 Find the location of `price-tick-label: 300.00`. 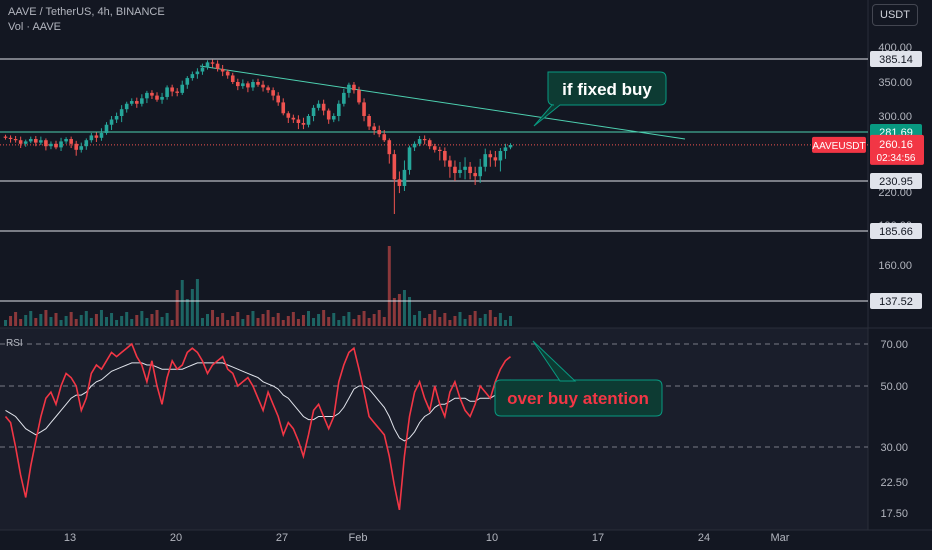

price-tick-label: 300.00 is located at coordinates (895, 117).